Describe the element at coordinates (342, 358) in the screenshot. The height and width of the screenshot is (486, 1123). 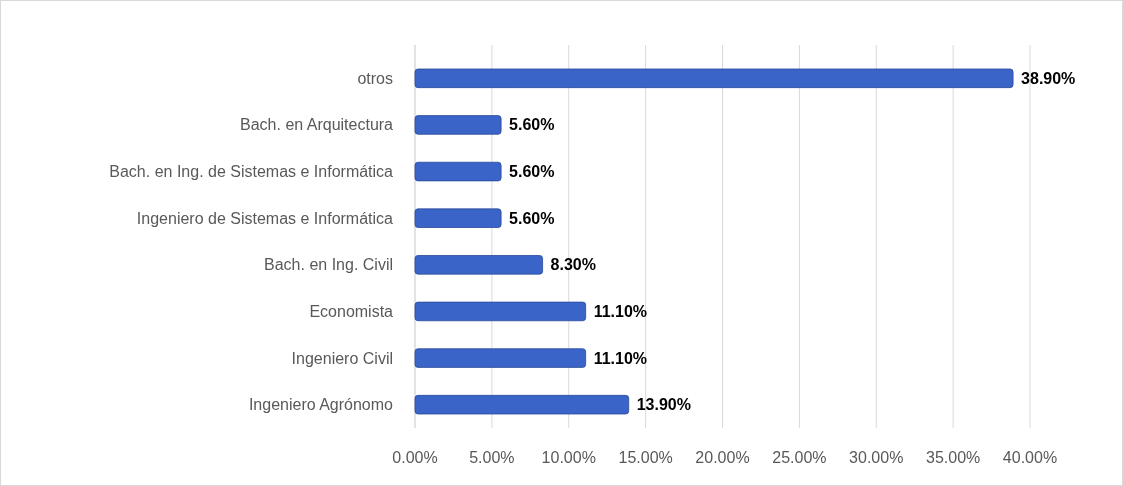
I see `y-tick-label: Ingeniero Civil` at that location.